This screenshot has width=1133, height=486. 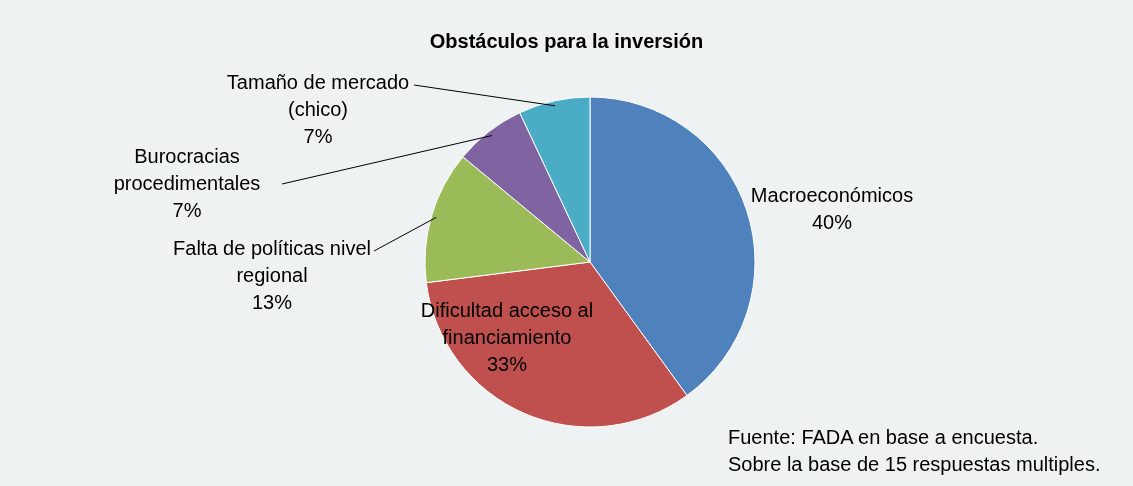 I want to click on text: Sobre la base de 15 respuestas multiples., so click(x=914, y=464).